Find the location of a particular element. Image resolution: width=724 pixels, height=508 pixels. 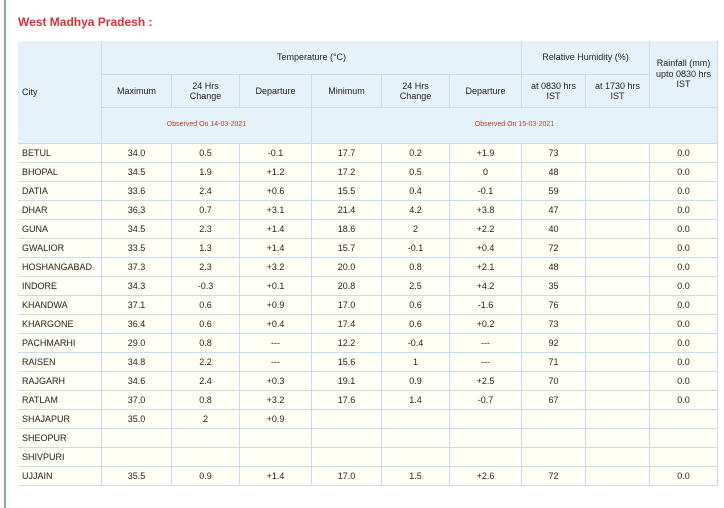

data-cell: 36.4 is located at coordinates (137, 324).